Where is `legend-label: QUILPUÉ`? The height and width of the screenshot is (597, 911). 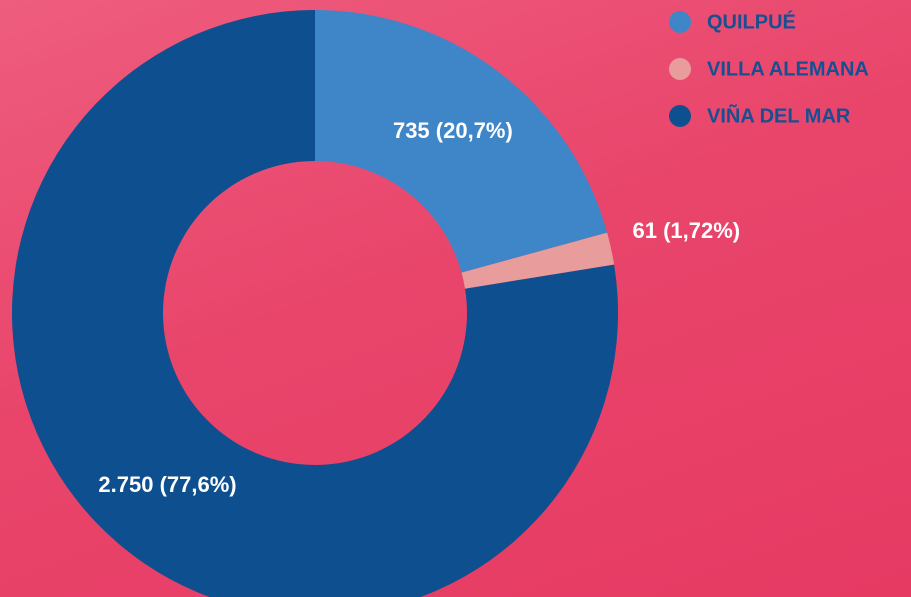
legend-label: QUILPUÉ is located at coordinates (751, 21).